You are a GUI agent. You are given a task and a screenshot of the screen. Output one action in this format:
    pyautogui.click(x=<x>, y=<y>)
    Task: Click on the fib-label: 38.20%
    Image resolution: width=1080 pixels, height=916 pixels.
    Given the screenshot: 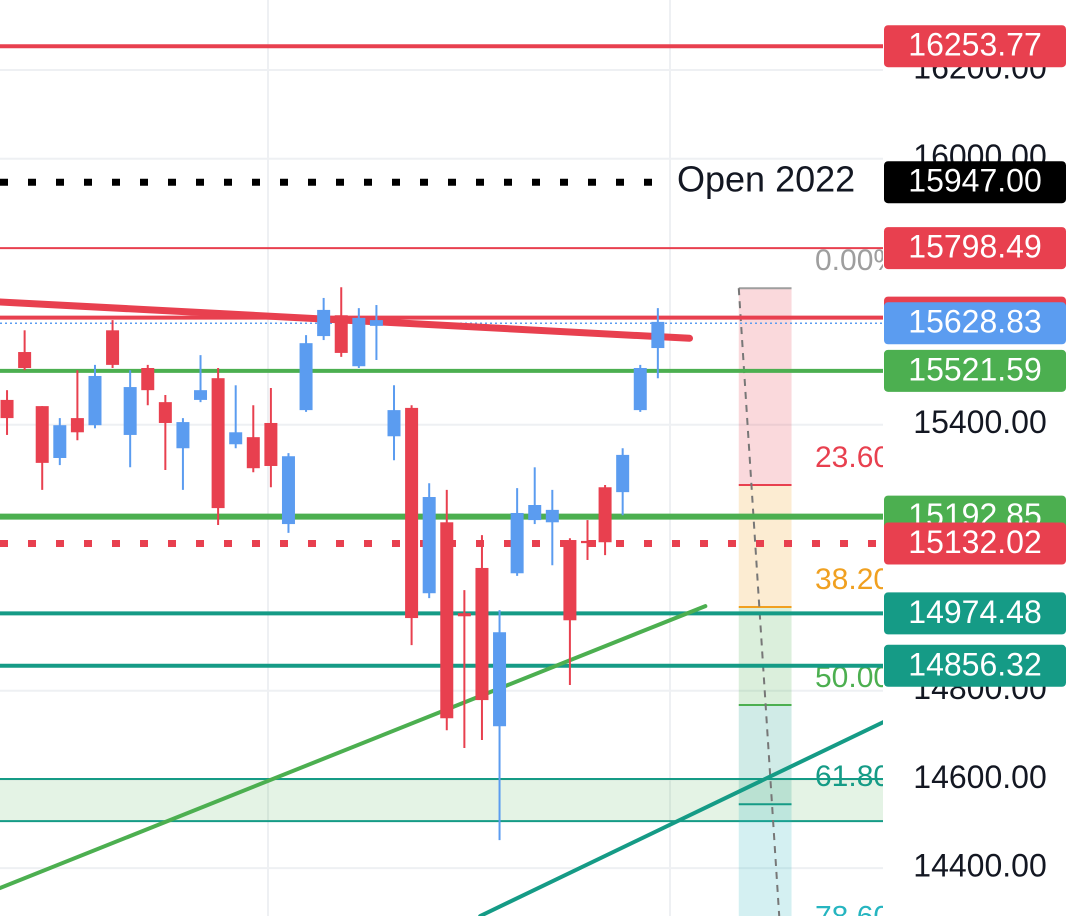 What is the action you would take?
    pyautogui.click(x=866, y=579)
    